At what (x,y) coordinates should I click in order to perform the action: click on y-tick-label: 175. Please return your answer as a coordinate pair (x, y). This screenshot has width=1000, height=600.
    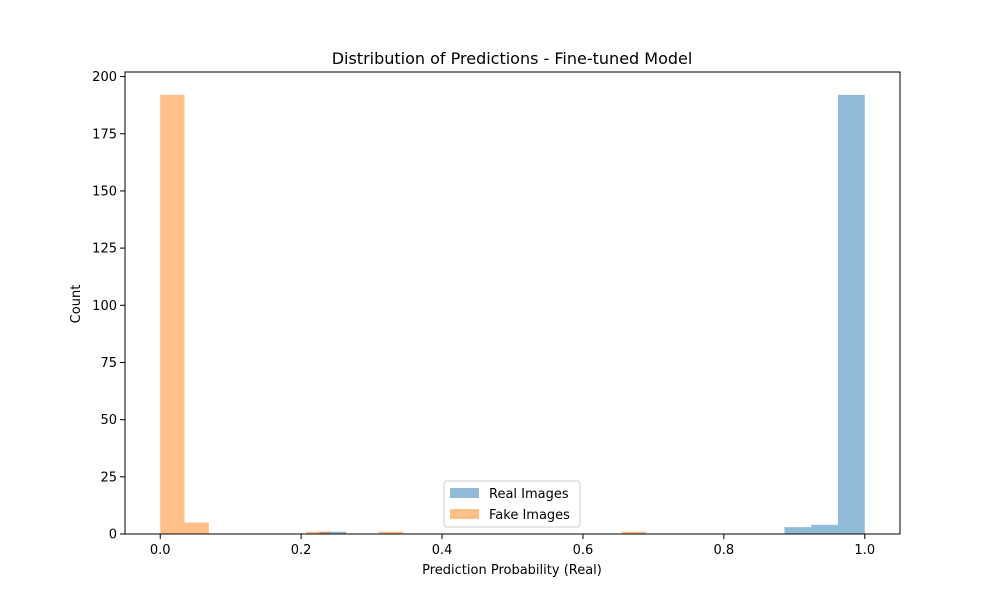
    Looking at the image, I should click on (104, 134).